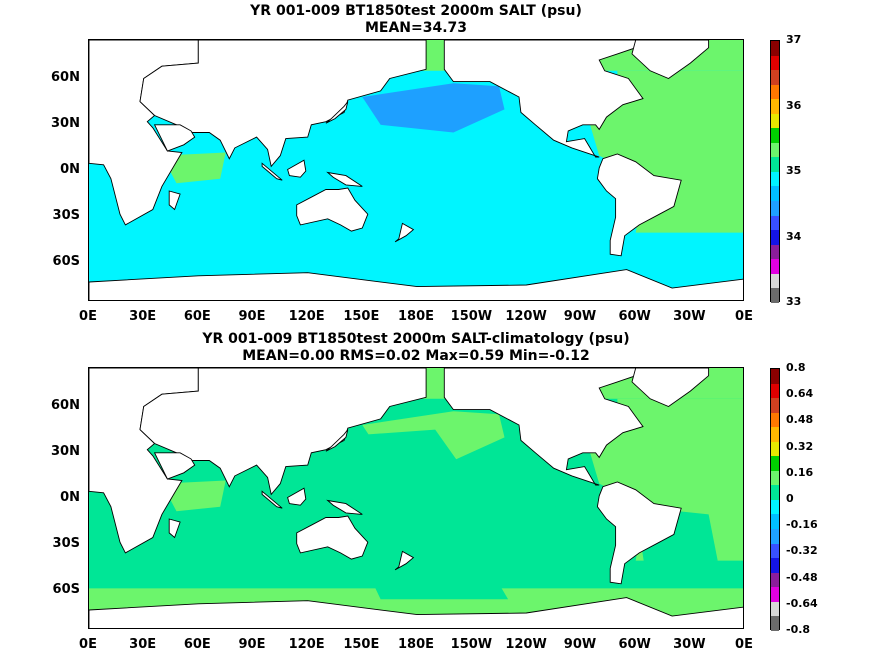 This screenshot has width=875, height=656. Describe the element at coordinates (580, 644) in the screenshot. I see `lon-label: 90W` at that location.